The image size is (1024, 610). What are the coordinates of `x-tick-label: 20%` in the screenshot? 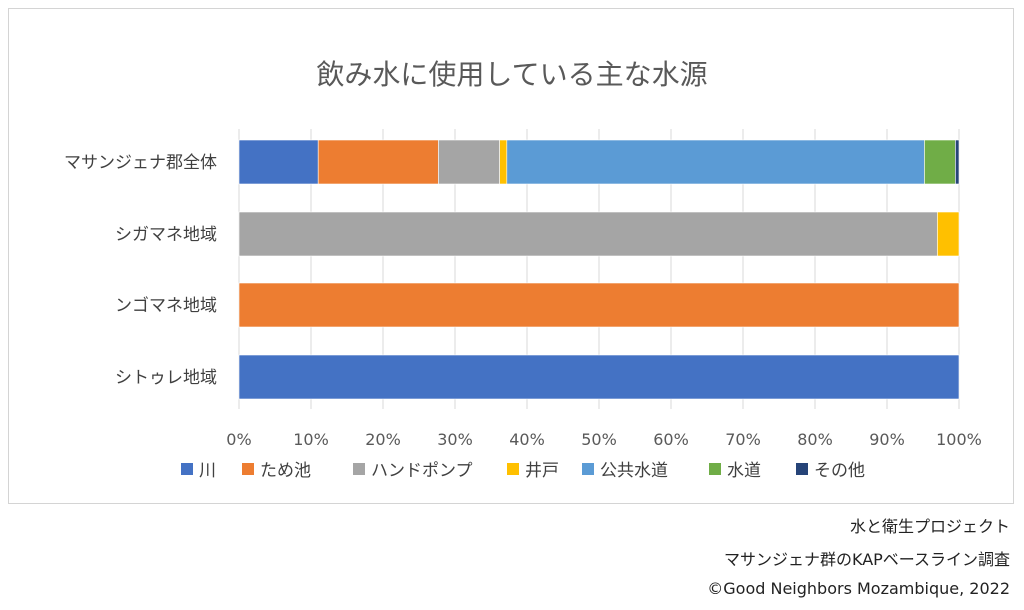 It's located at (383, 439).